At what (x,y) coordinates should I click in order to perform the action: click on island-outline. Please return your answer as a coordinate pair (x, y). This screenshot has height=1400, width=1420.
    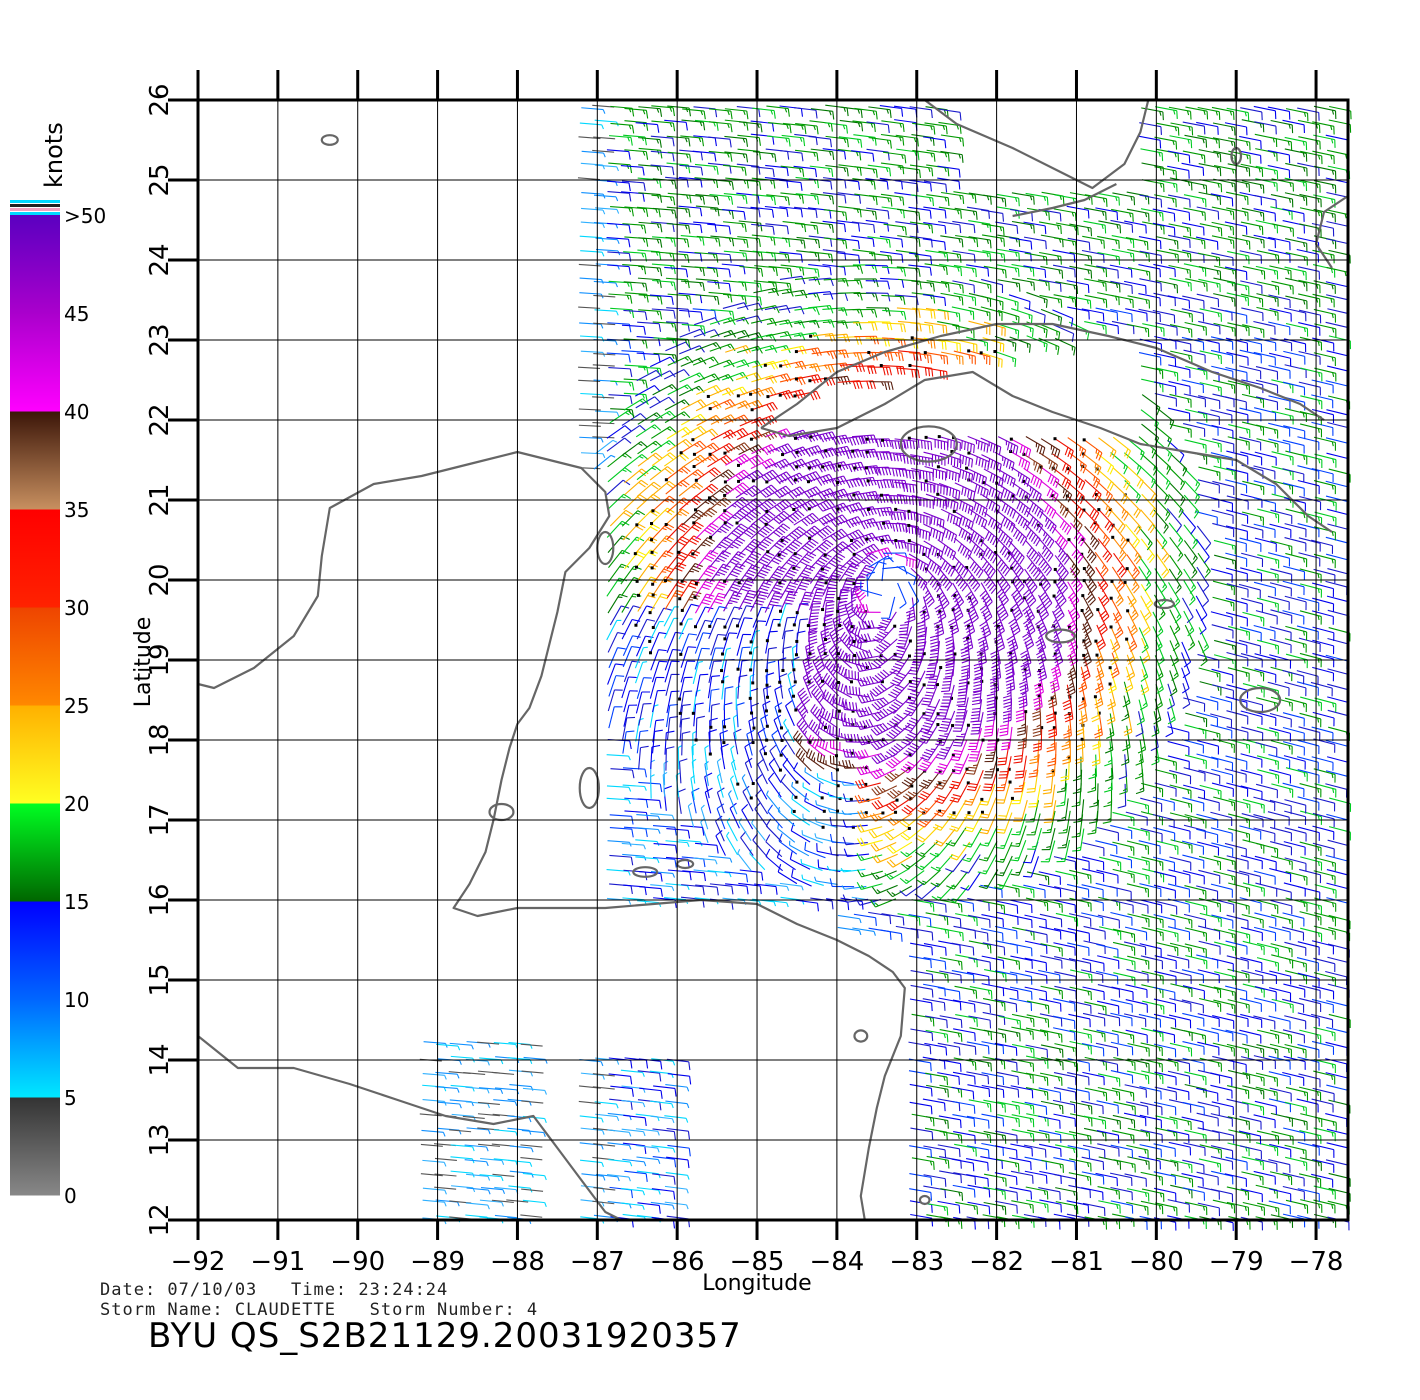
    Looking at the image, I should click on (861, 1036).